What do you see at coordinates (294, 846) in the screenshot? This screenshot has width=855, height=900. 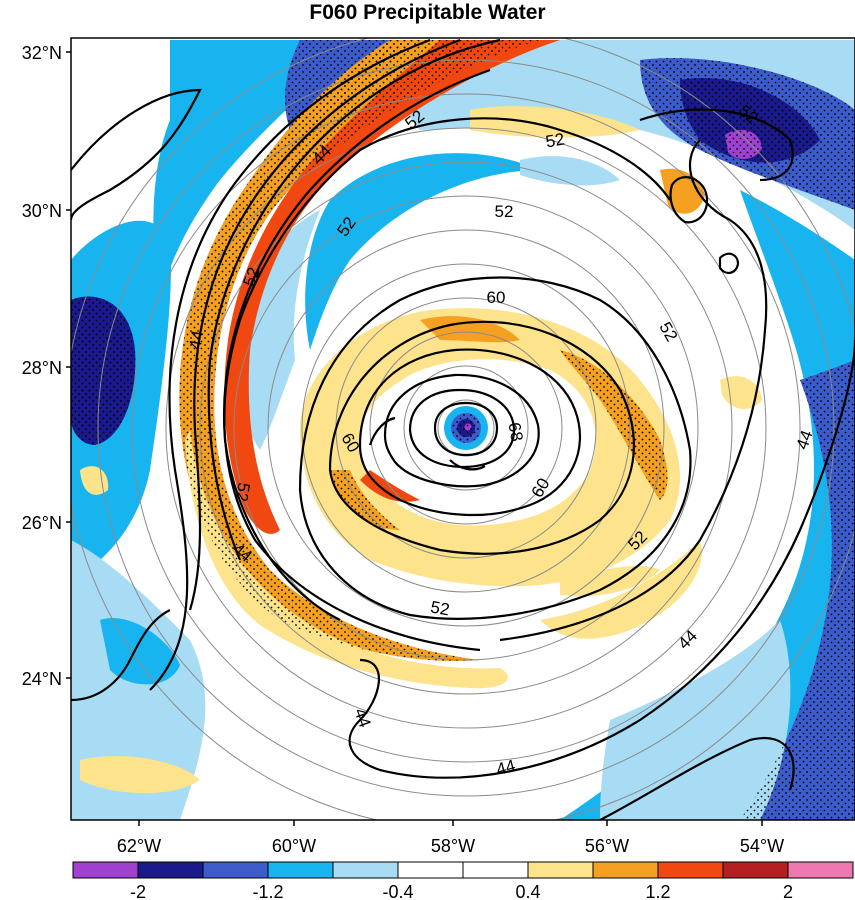 I see `lon-label: 60°W` at bounding box center [294, 846].